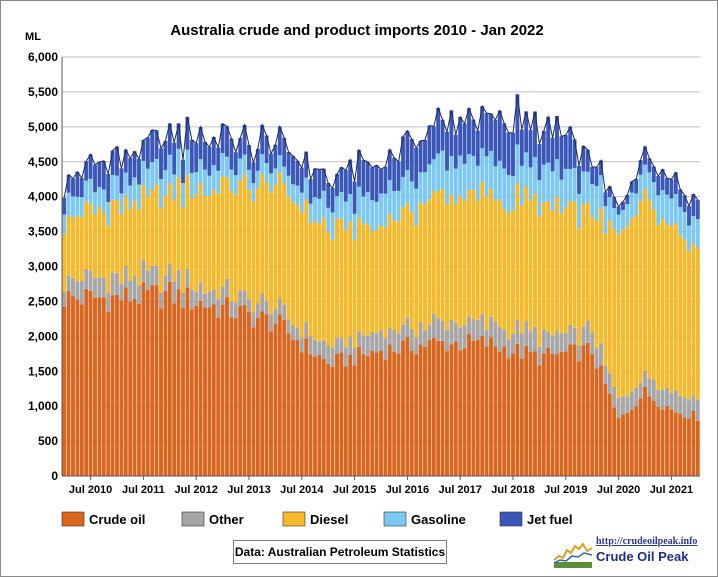  Describe the element at coordinates (195, 490) in the screenshot. I see `x-tick-label: Jul 2012` at that location.